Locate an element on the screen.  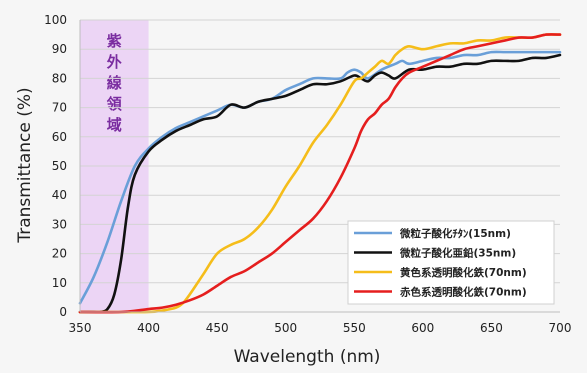
y-tick-label: 90 is located at coordinates (59, 49).